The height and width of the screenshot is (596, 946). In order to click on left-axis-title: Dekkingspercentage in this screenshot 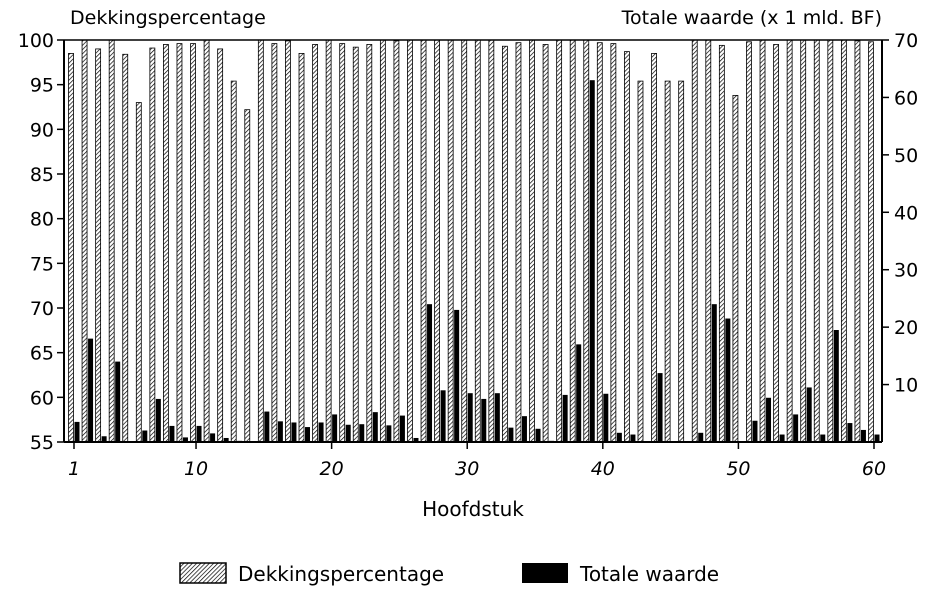, I will do `click(168, 18)`.